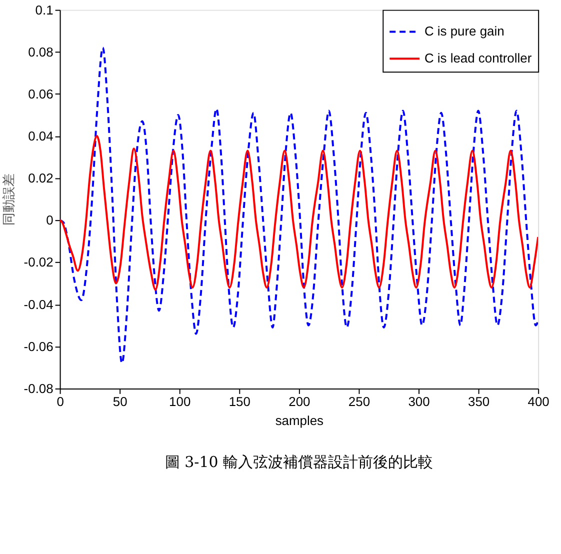  What do you see at coordinates (39, 388) in the screenshot?
I see `y-tick-label: -0.08` at bounding box center [39, 388].